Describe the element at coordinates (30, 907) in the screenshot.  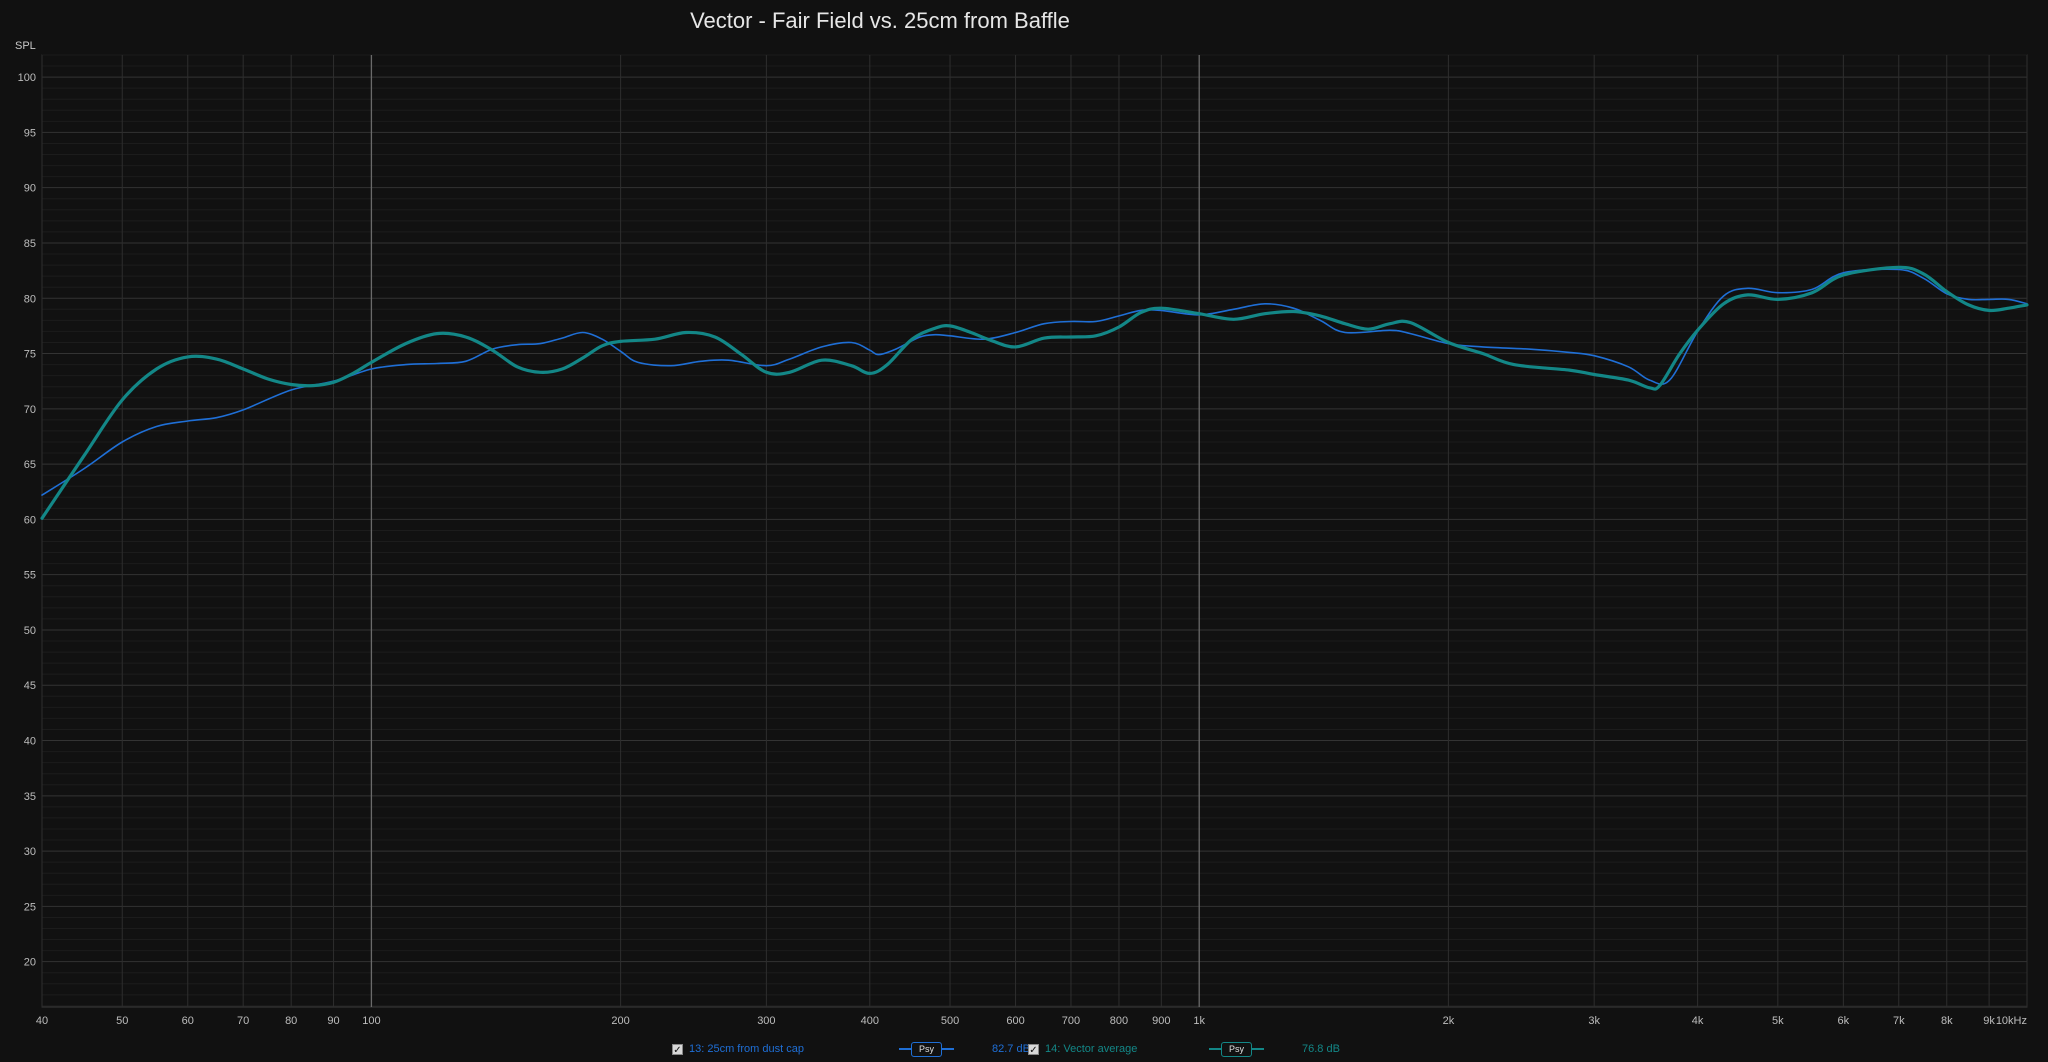
I see `y-tick-label: 25` at that location.